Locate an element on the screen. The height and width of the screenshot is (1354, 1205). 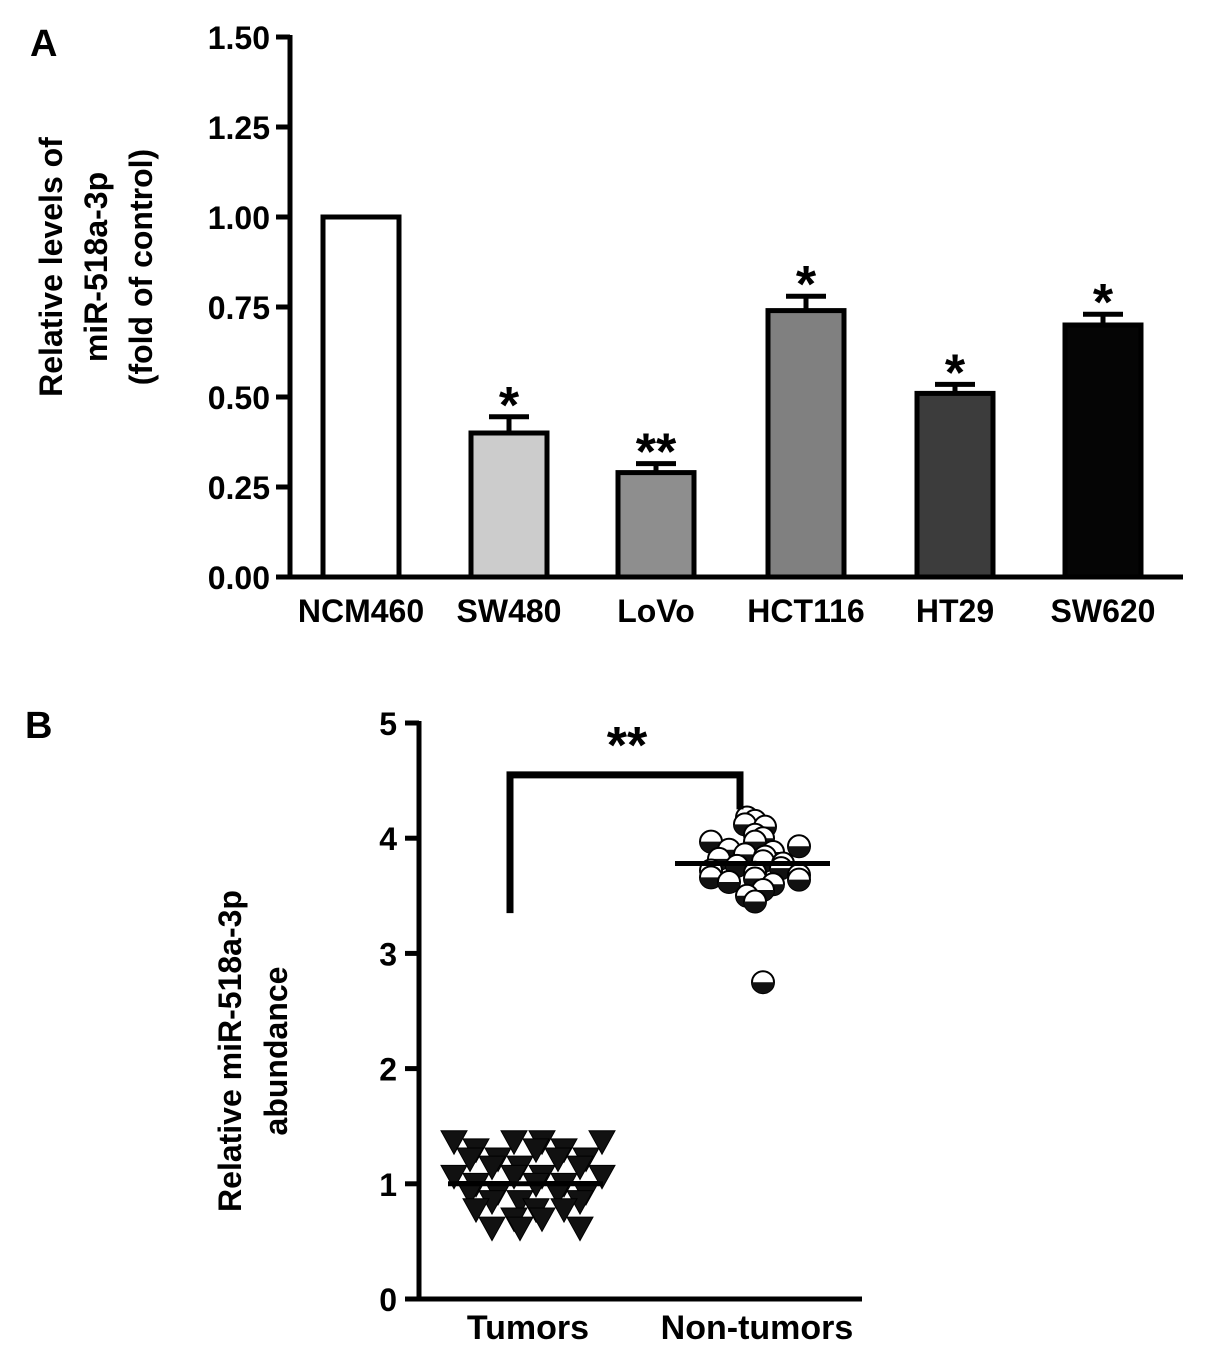
panel-b-y-axis-label-line: abundance is located at coordinates (276, 1051).